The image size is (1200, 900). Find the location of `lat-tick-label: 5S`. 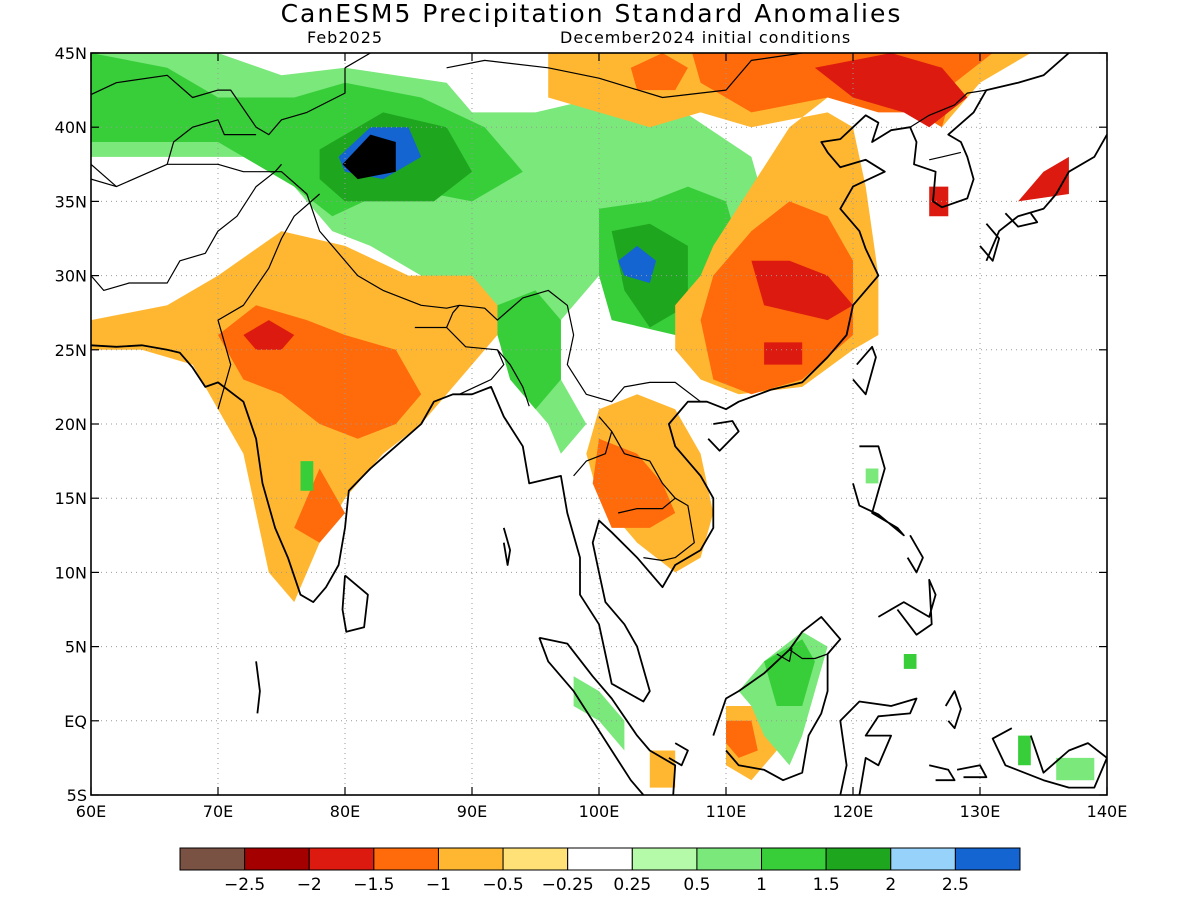

lat-tick-label: 5S is located at coordinates (77, 795).